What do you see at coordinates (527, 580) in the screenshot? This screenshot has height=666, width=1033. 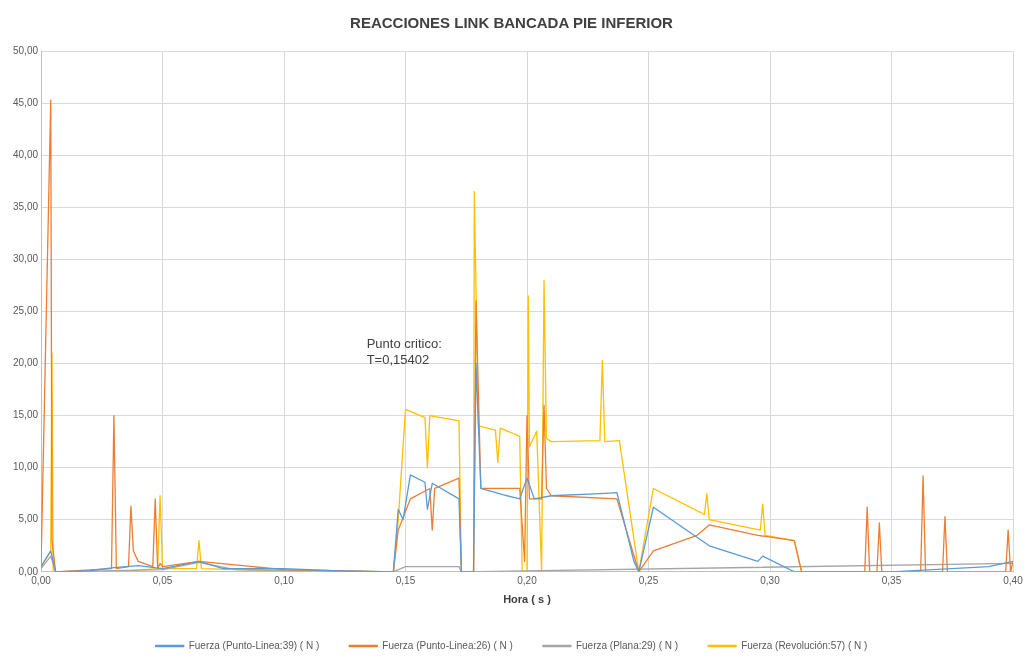 I see `x-tick-label: 0,20` at bounding box center [527, 580].